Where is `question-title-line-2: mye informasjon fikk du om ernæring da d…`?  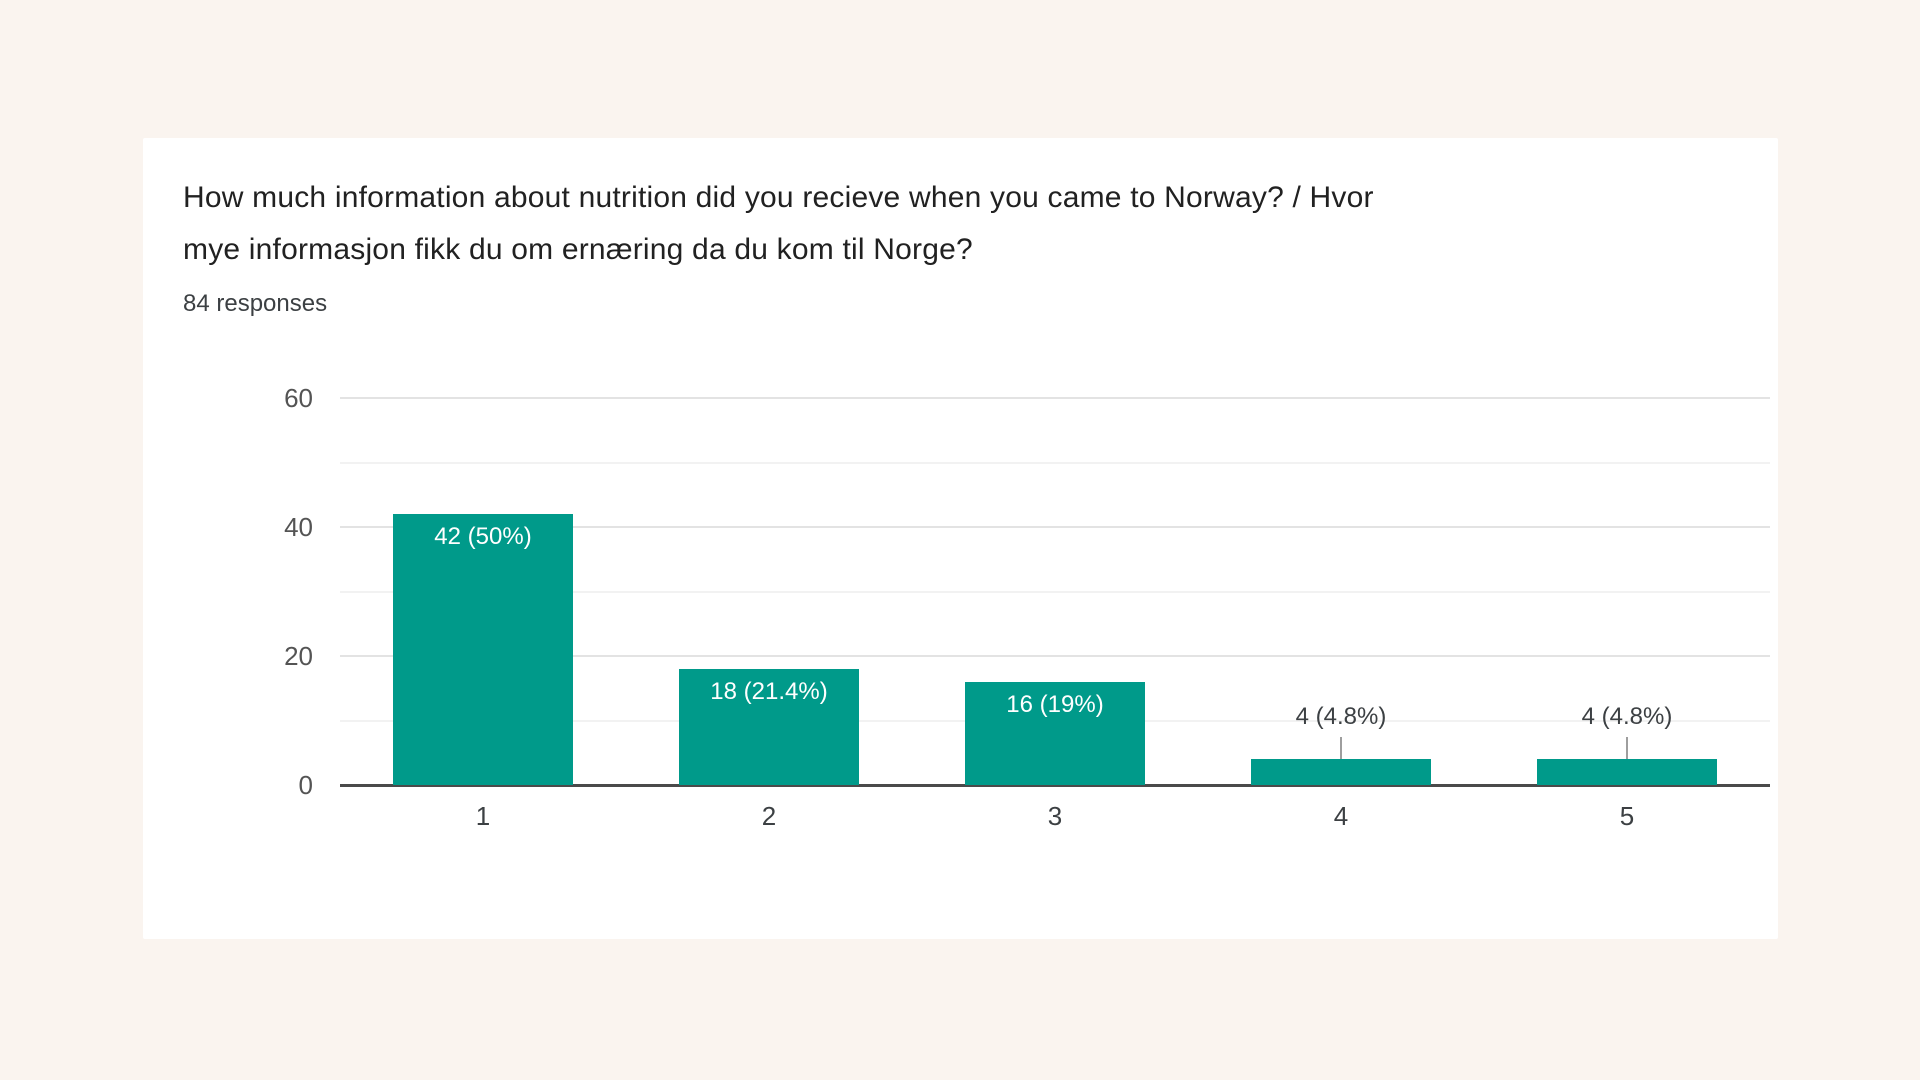
question-title-line-2: mye informasjon fikk du om ernæring da d… is located at coordinates (578, 249).